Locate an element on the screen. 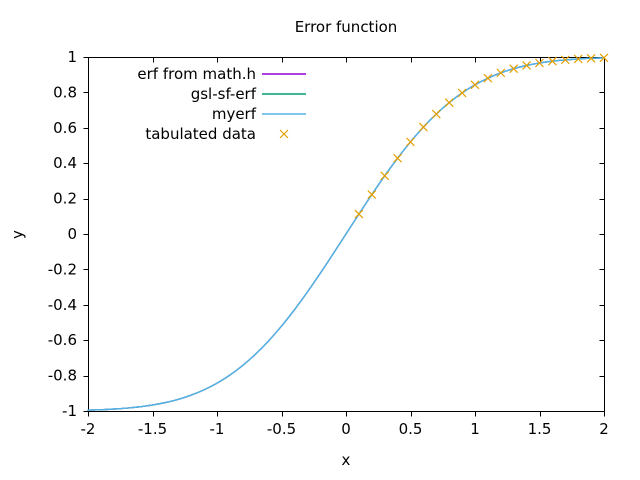 The height and width of the screenshot is (480, 640). chart-title: Error function is located at coordinates (346, 27).